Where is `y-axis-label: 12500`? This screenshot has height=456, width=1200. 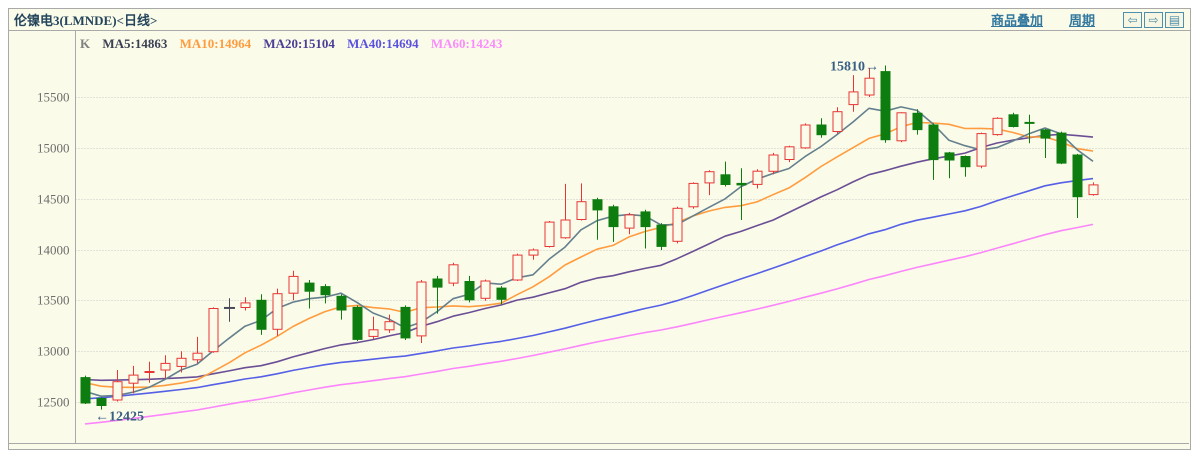
y-axis-label: 12500 is located at coordinates (53, 402).